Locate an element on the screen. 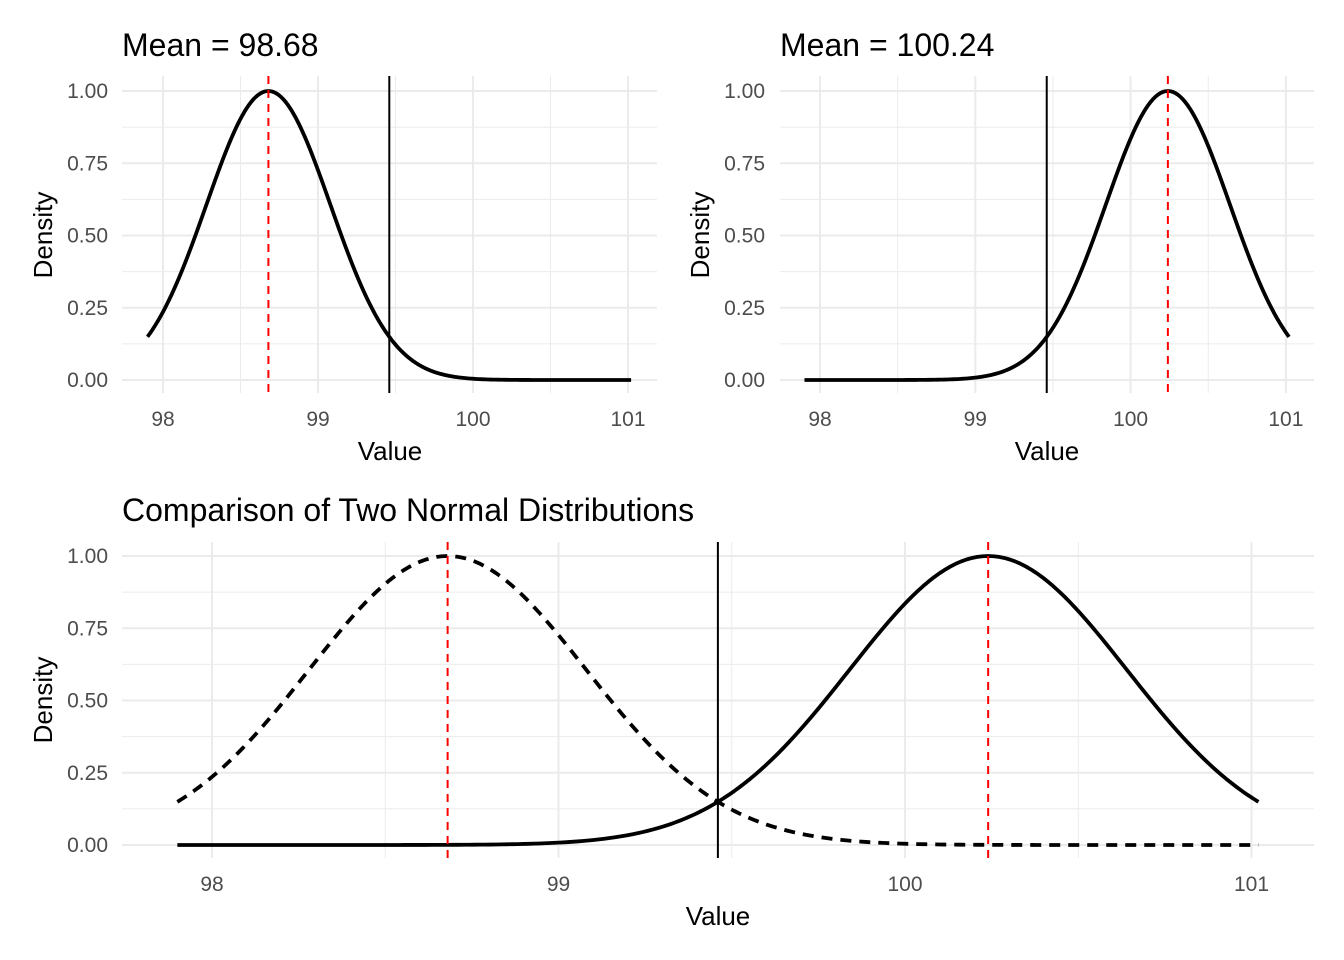 This screenshot has width=1344, height=960. panel-title: Comparison of Two Normal Distributions is located at coordinates (408, 510).